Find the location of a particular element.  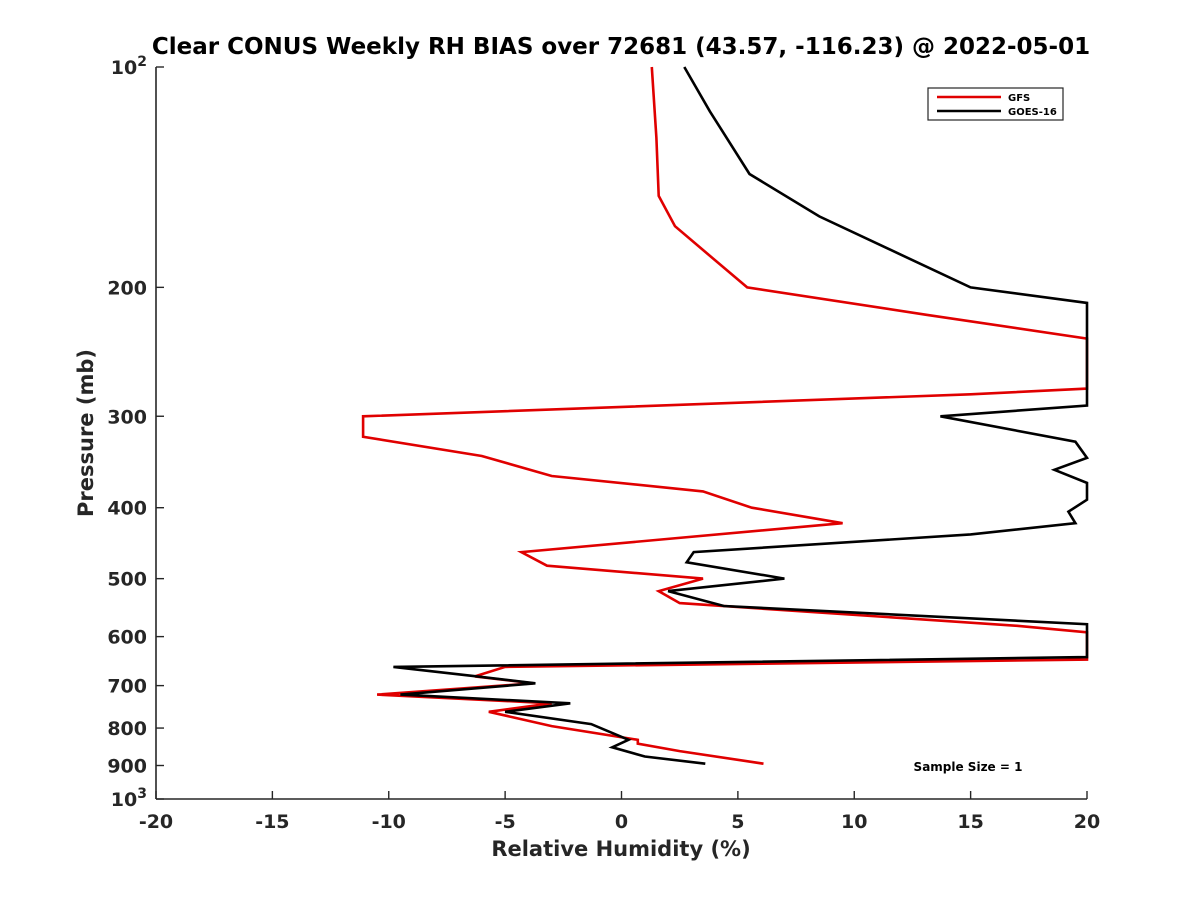

y-tick-label: 500 is located at coordinates (127, 580).